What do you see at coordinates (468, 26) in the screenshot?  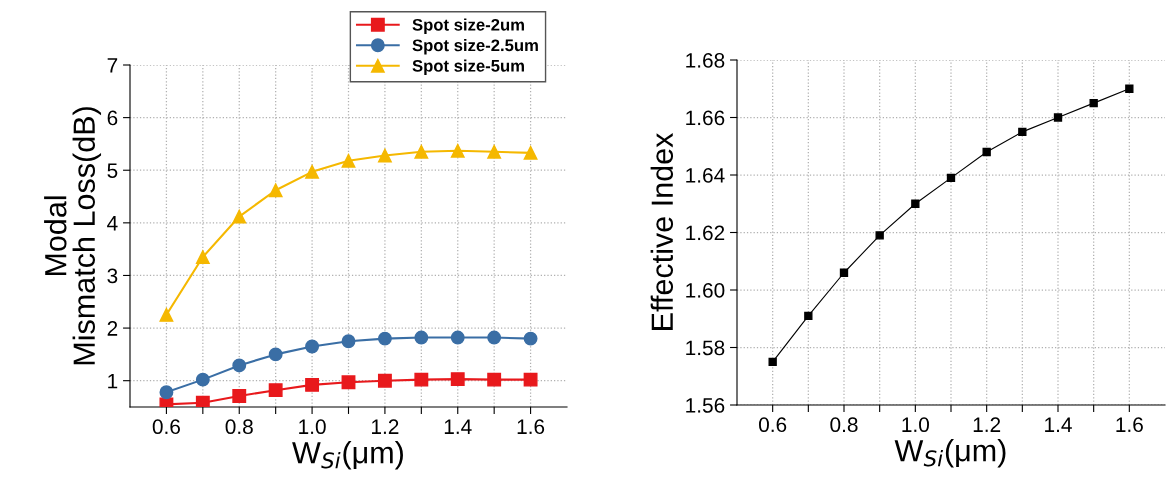 I see `legend-label: Spot size-2um` at bounding box center [468, 26].